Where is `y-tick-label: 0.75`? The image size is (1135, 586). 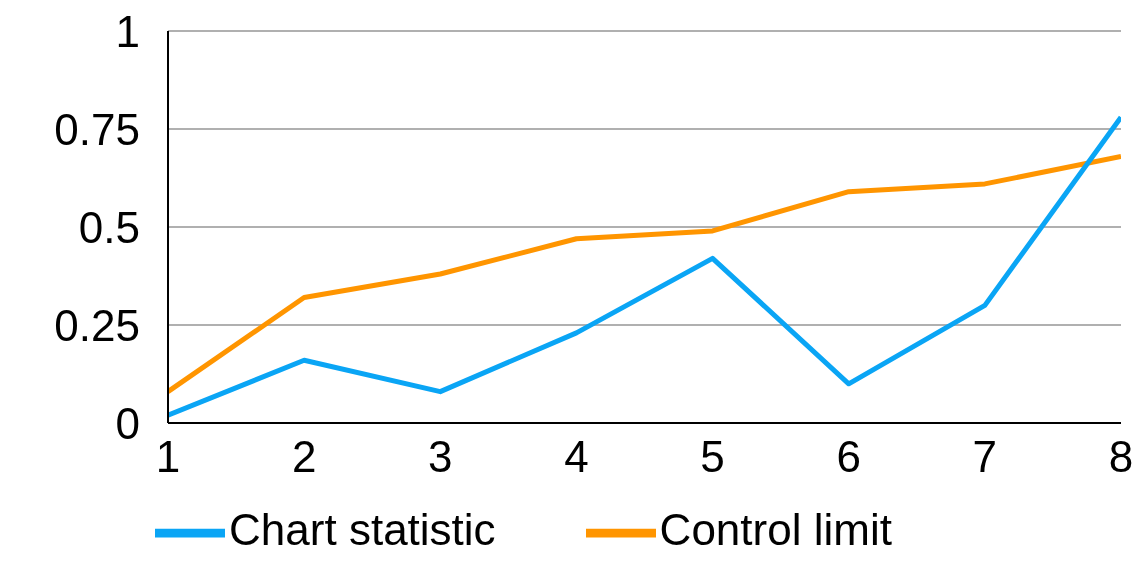
y-tick-label: 0.75 is located at coordinates (97, 129).